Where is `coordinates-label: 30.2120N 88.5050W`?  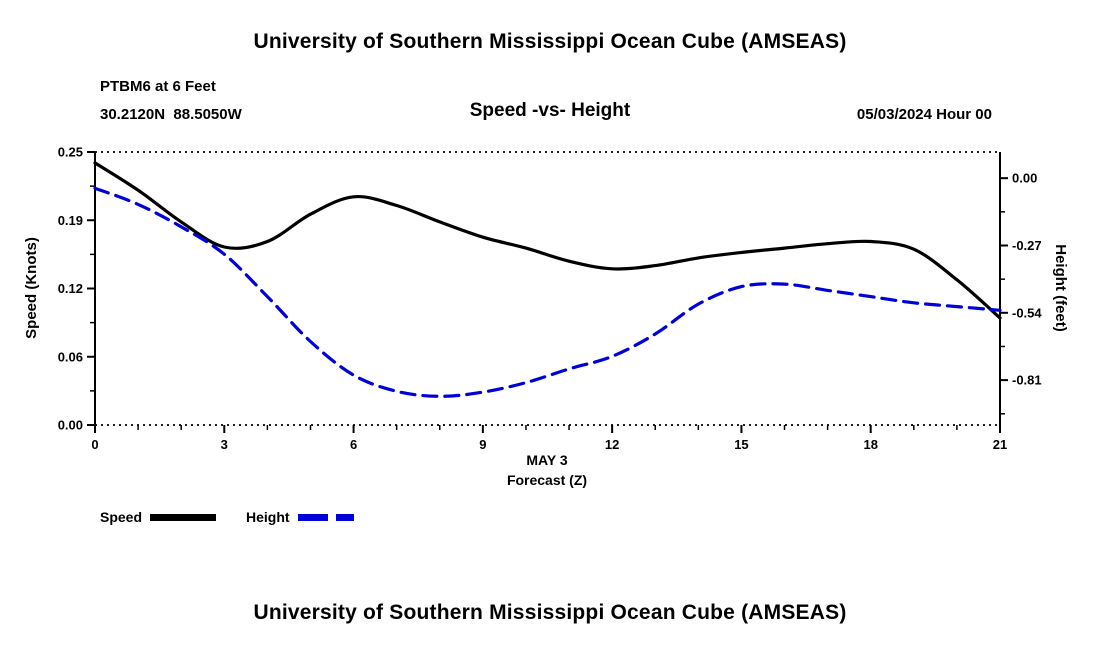 coordinates-label: 30.2120N 88.5050W is located at coordinates (171, 114).